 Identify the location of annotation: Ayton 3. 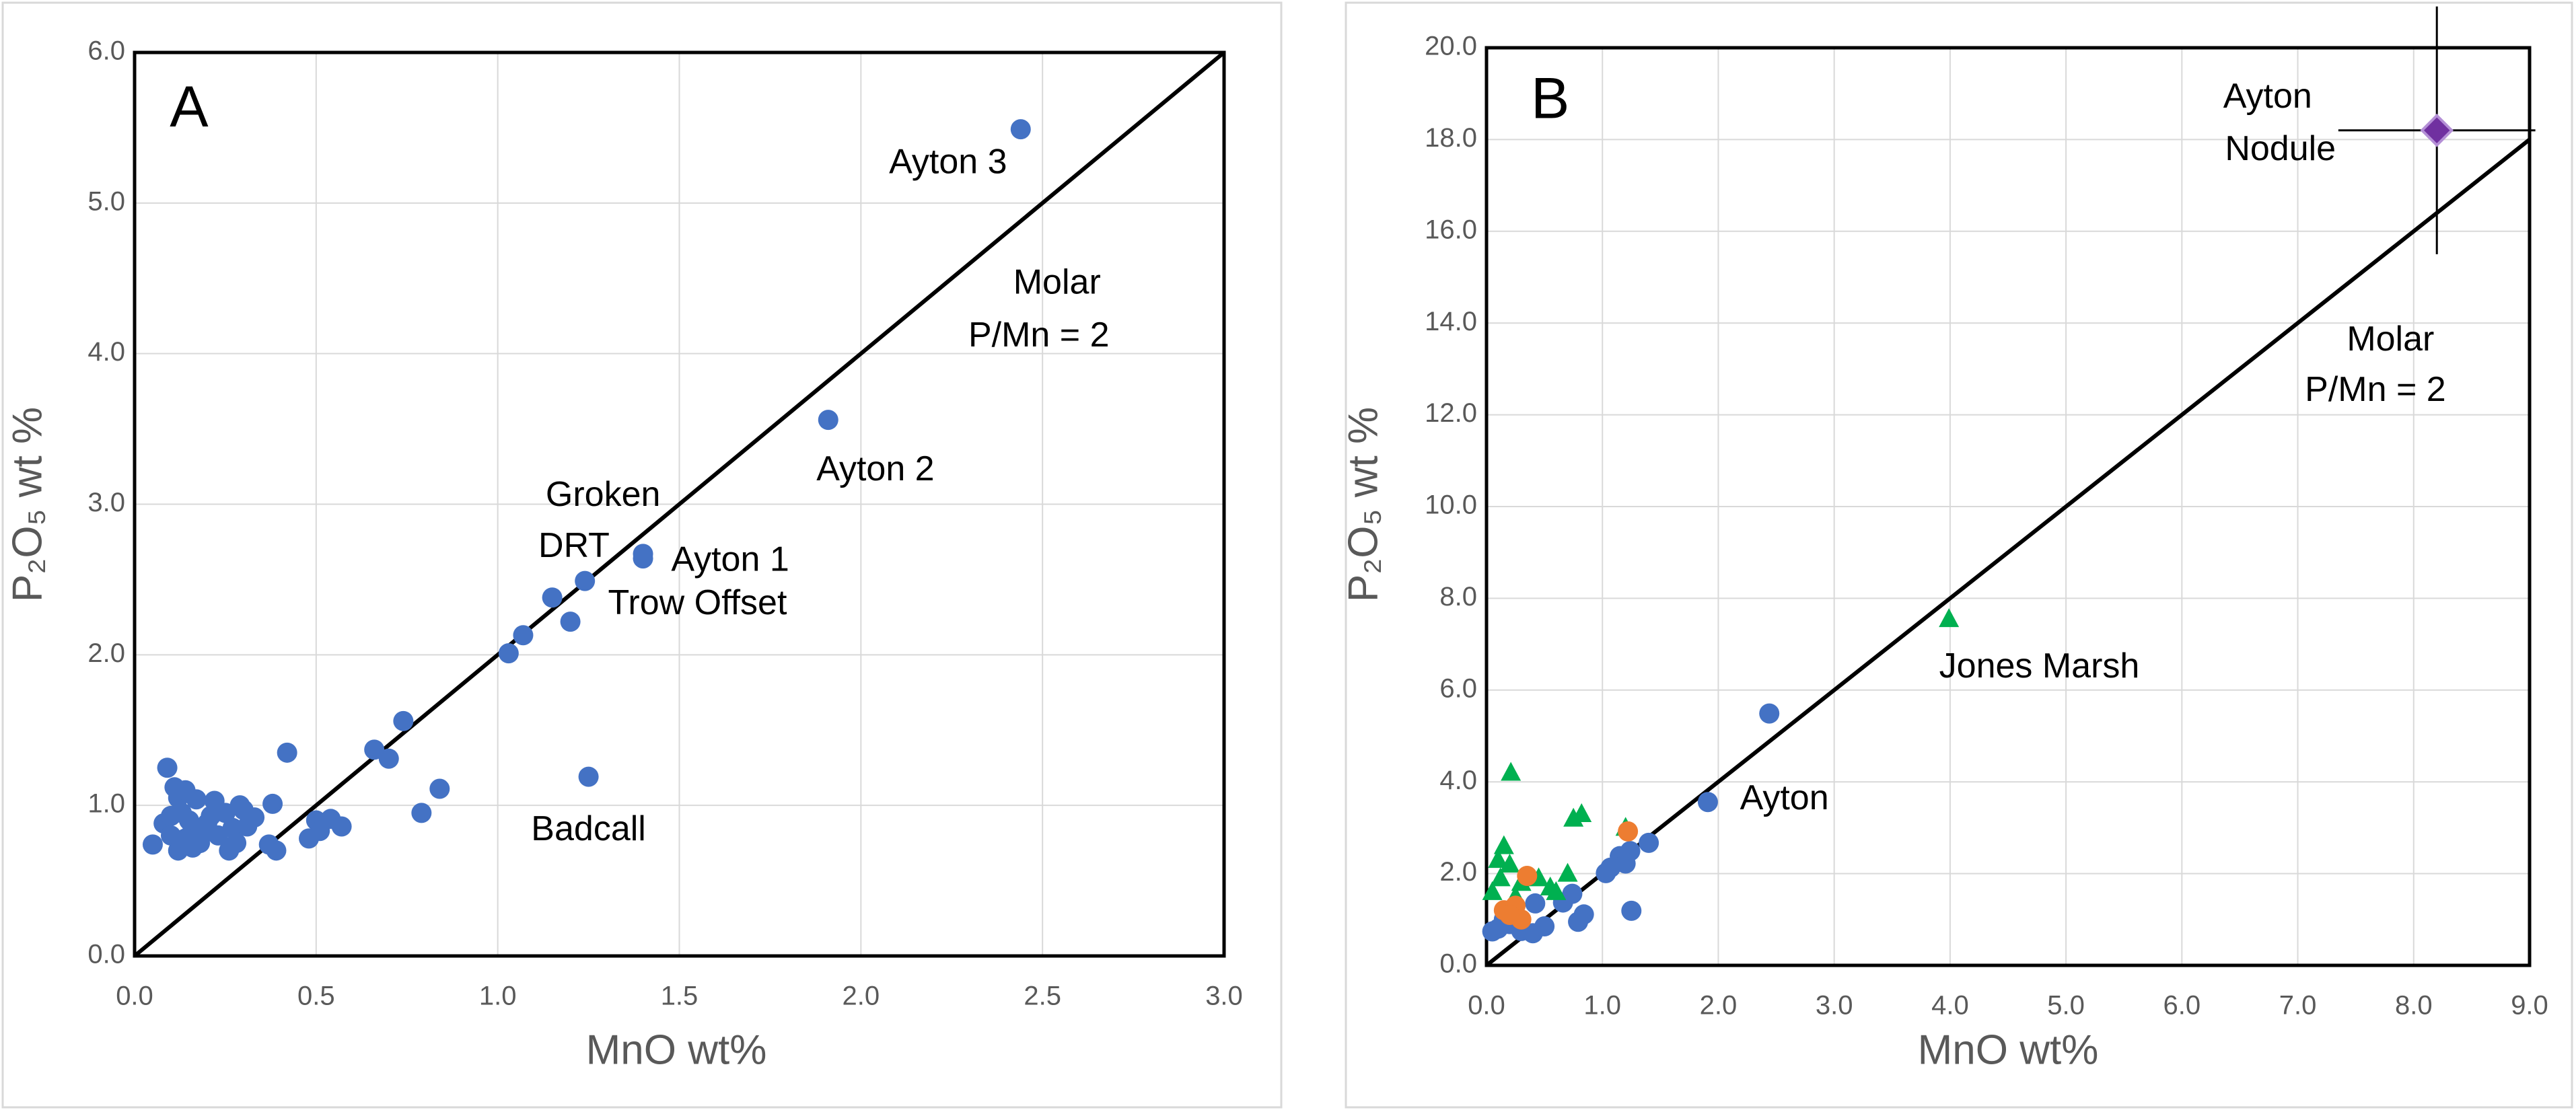
(948, 161).